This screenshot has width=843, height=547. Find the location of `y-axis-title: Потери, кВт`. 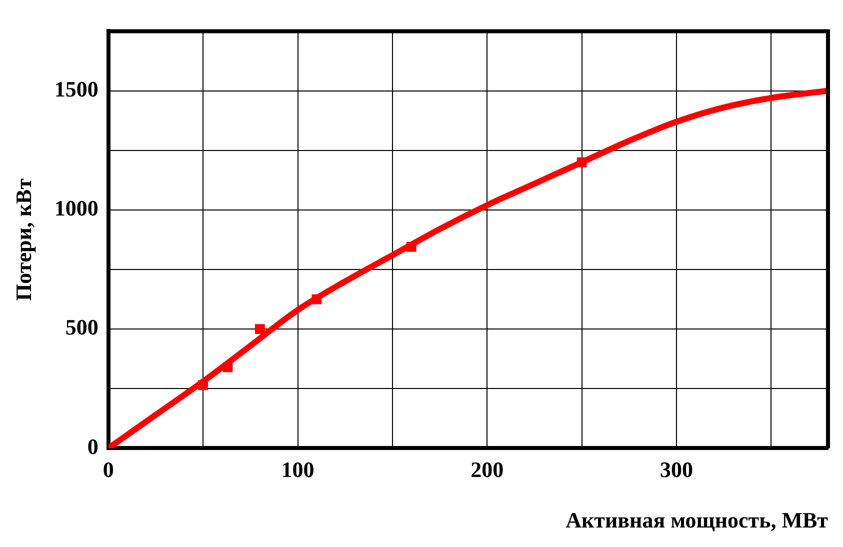

y-axis-title: Потери, кВт is located at coordinates (23, 239).